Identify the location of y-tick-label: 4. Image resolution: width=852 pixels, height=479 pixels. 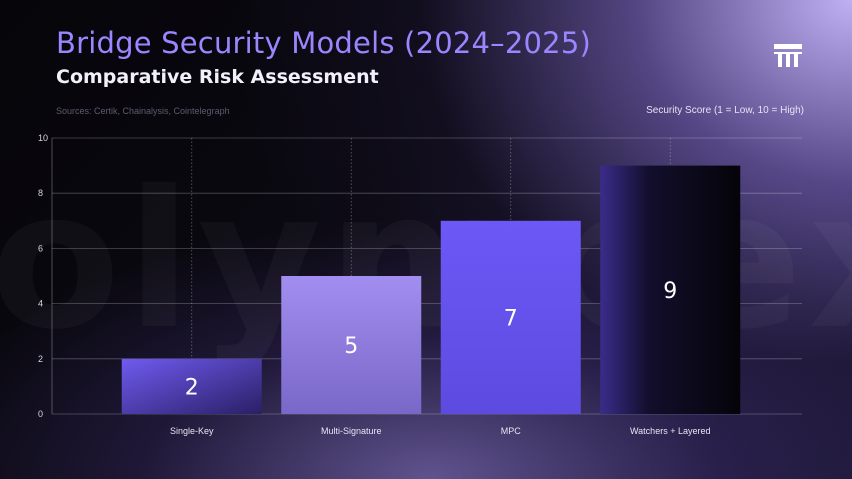
(40, 304).